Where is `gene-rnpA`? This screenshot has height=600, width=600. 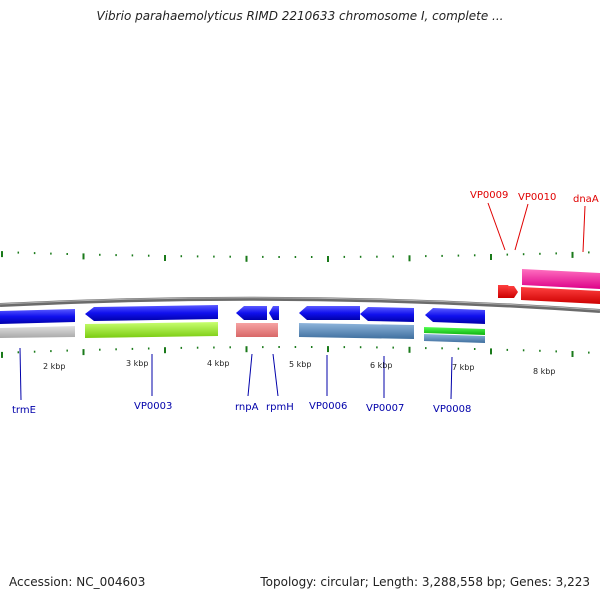
gene-rnpA is located at coordinates (257, 321).